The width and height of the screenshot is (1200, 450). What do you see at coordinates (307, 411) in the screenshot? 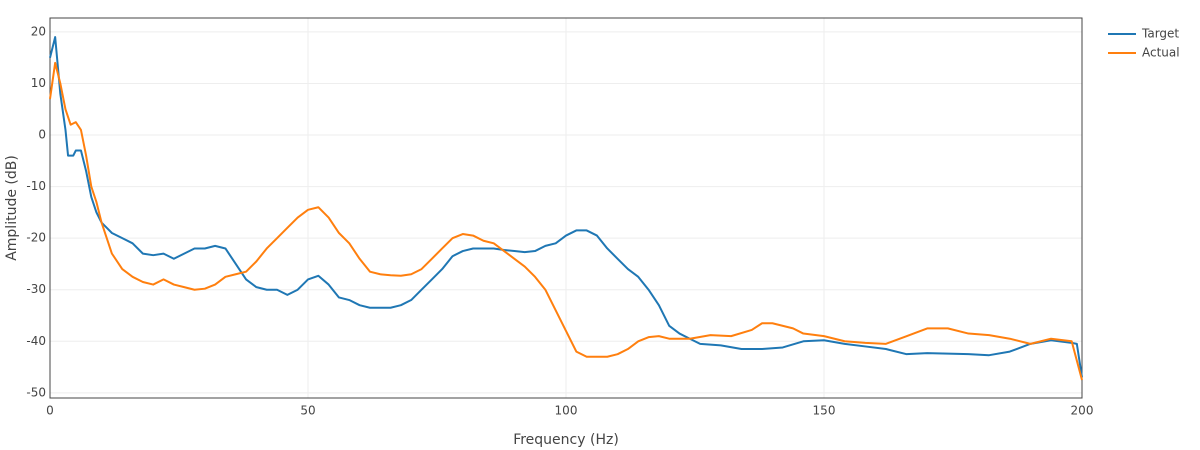
I see `x-tick-label: 50` at bounding box center [307, 411].